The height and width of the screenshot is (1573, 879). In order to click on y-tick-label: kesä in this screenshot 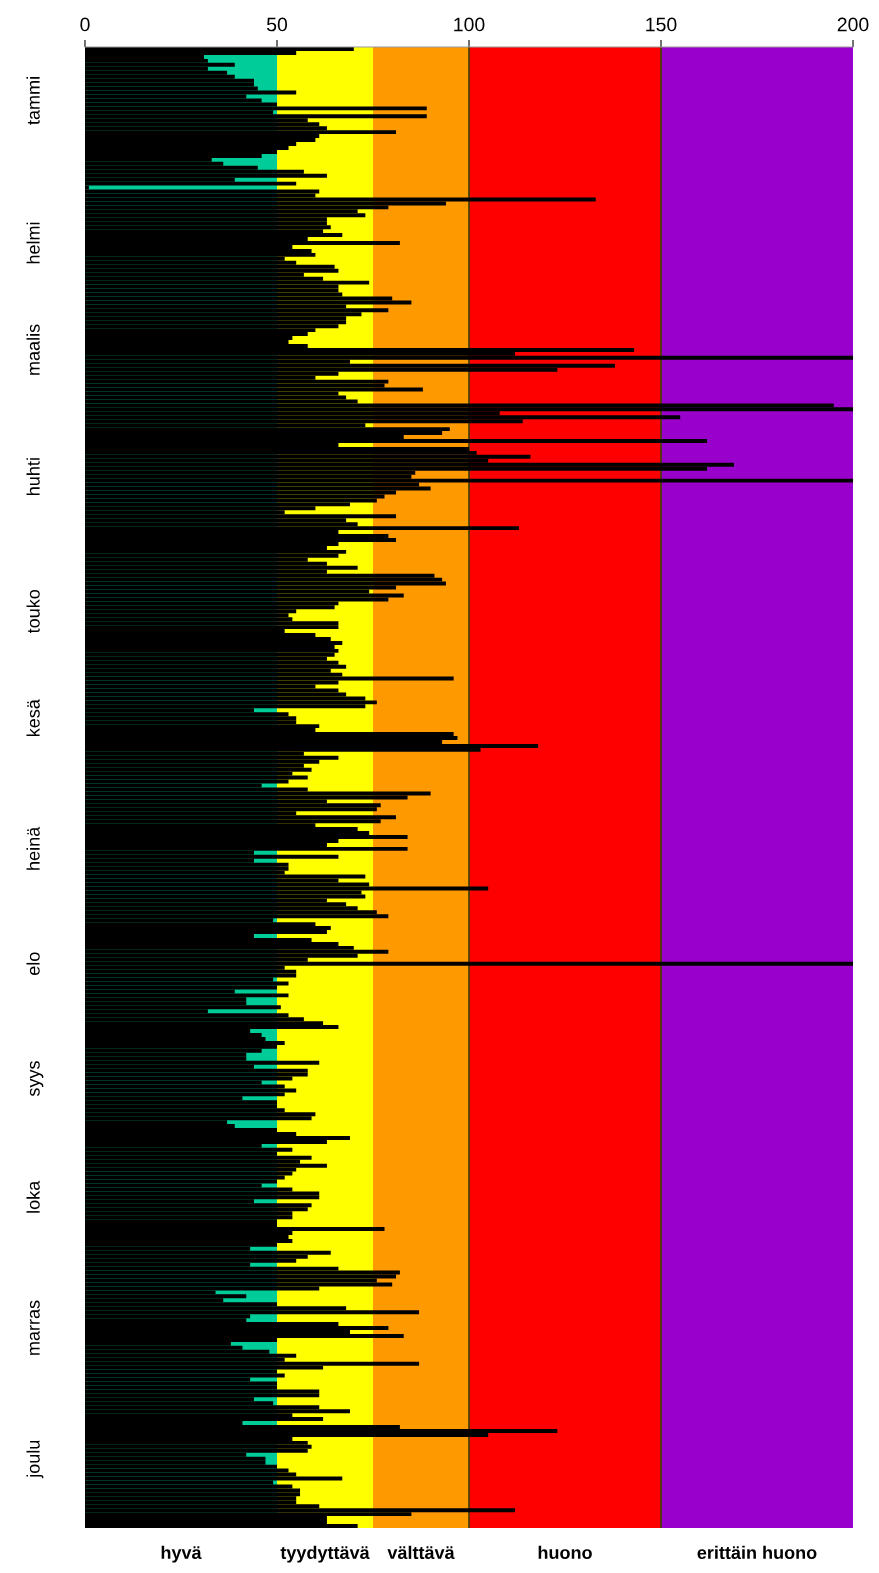, I will do `click(33, 718)`.